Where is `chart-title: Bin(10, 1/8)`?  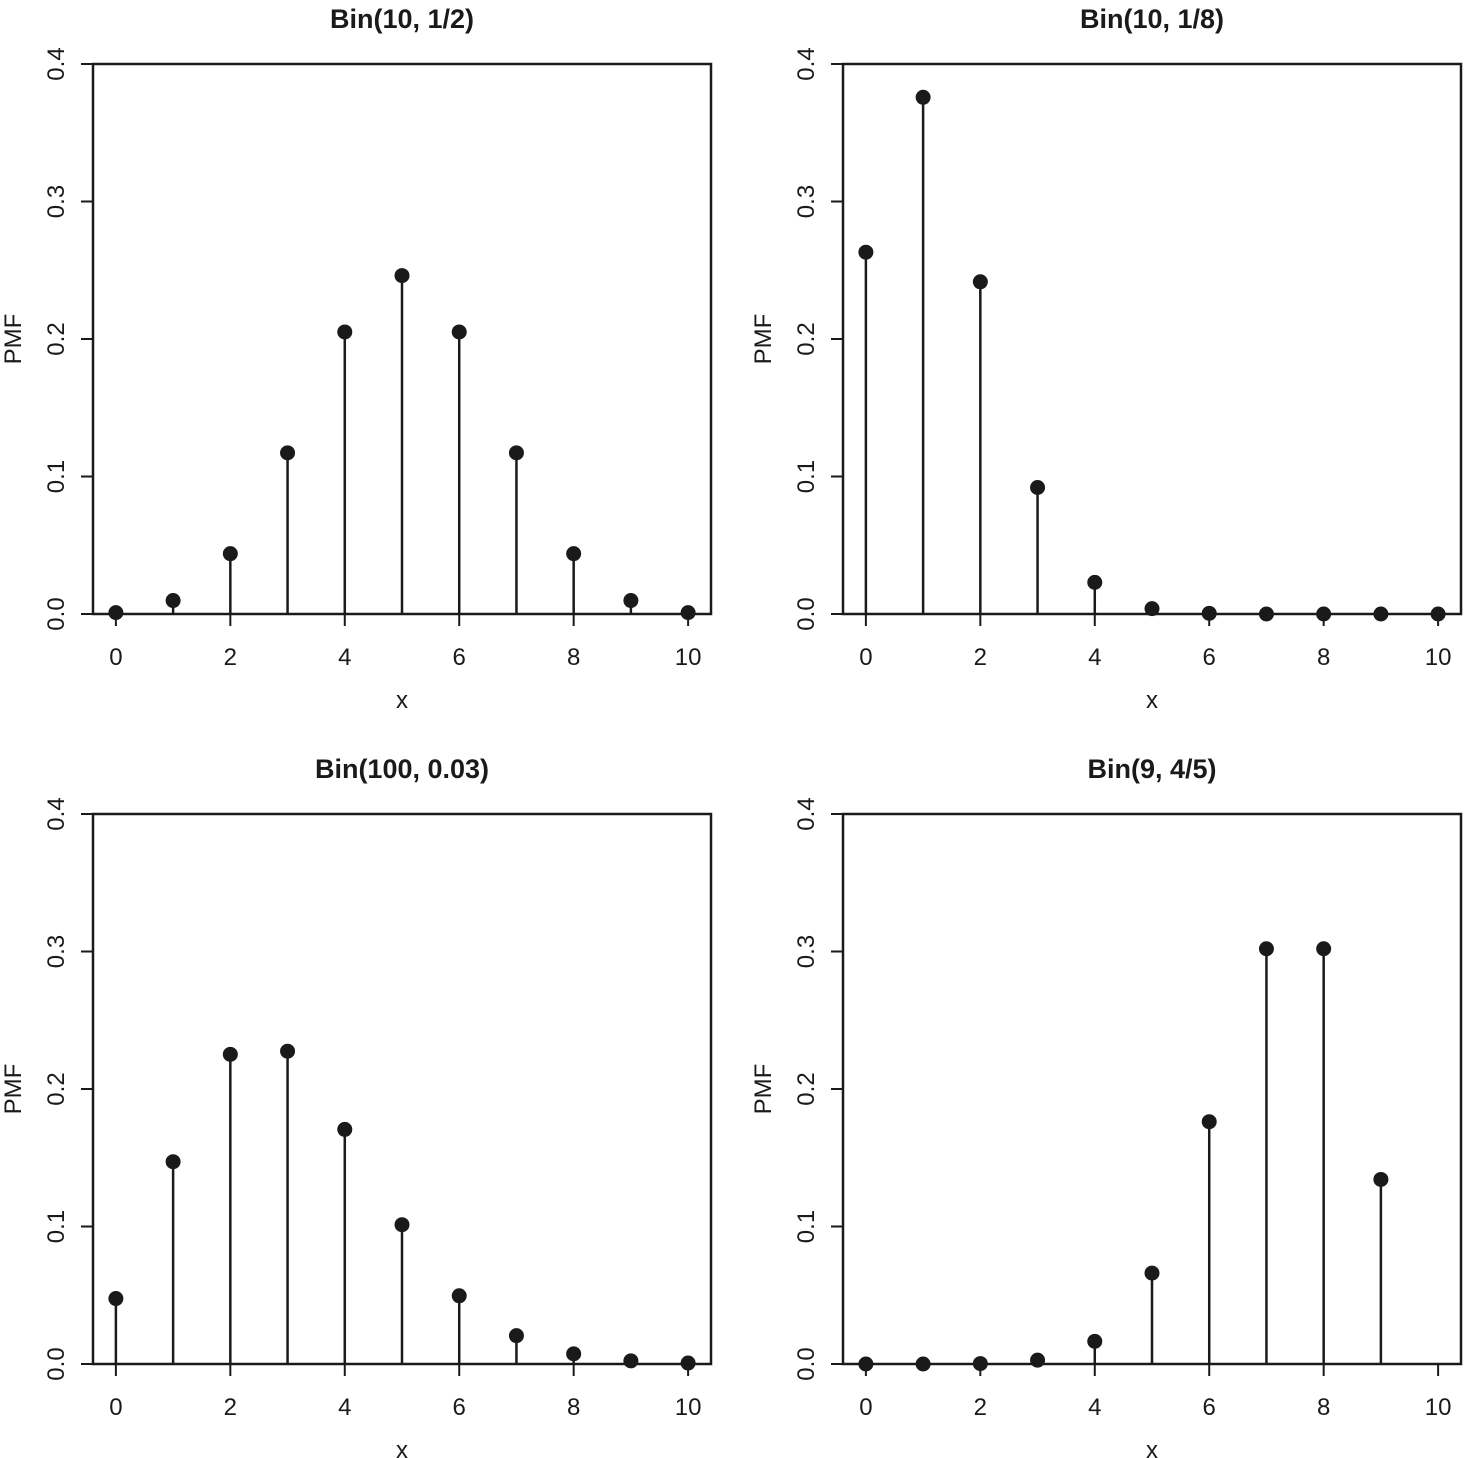
chart-title: Bin(10, 1/8) is located at coordinates (1152, 19).